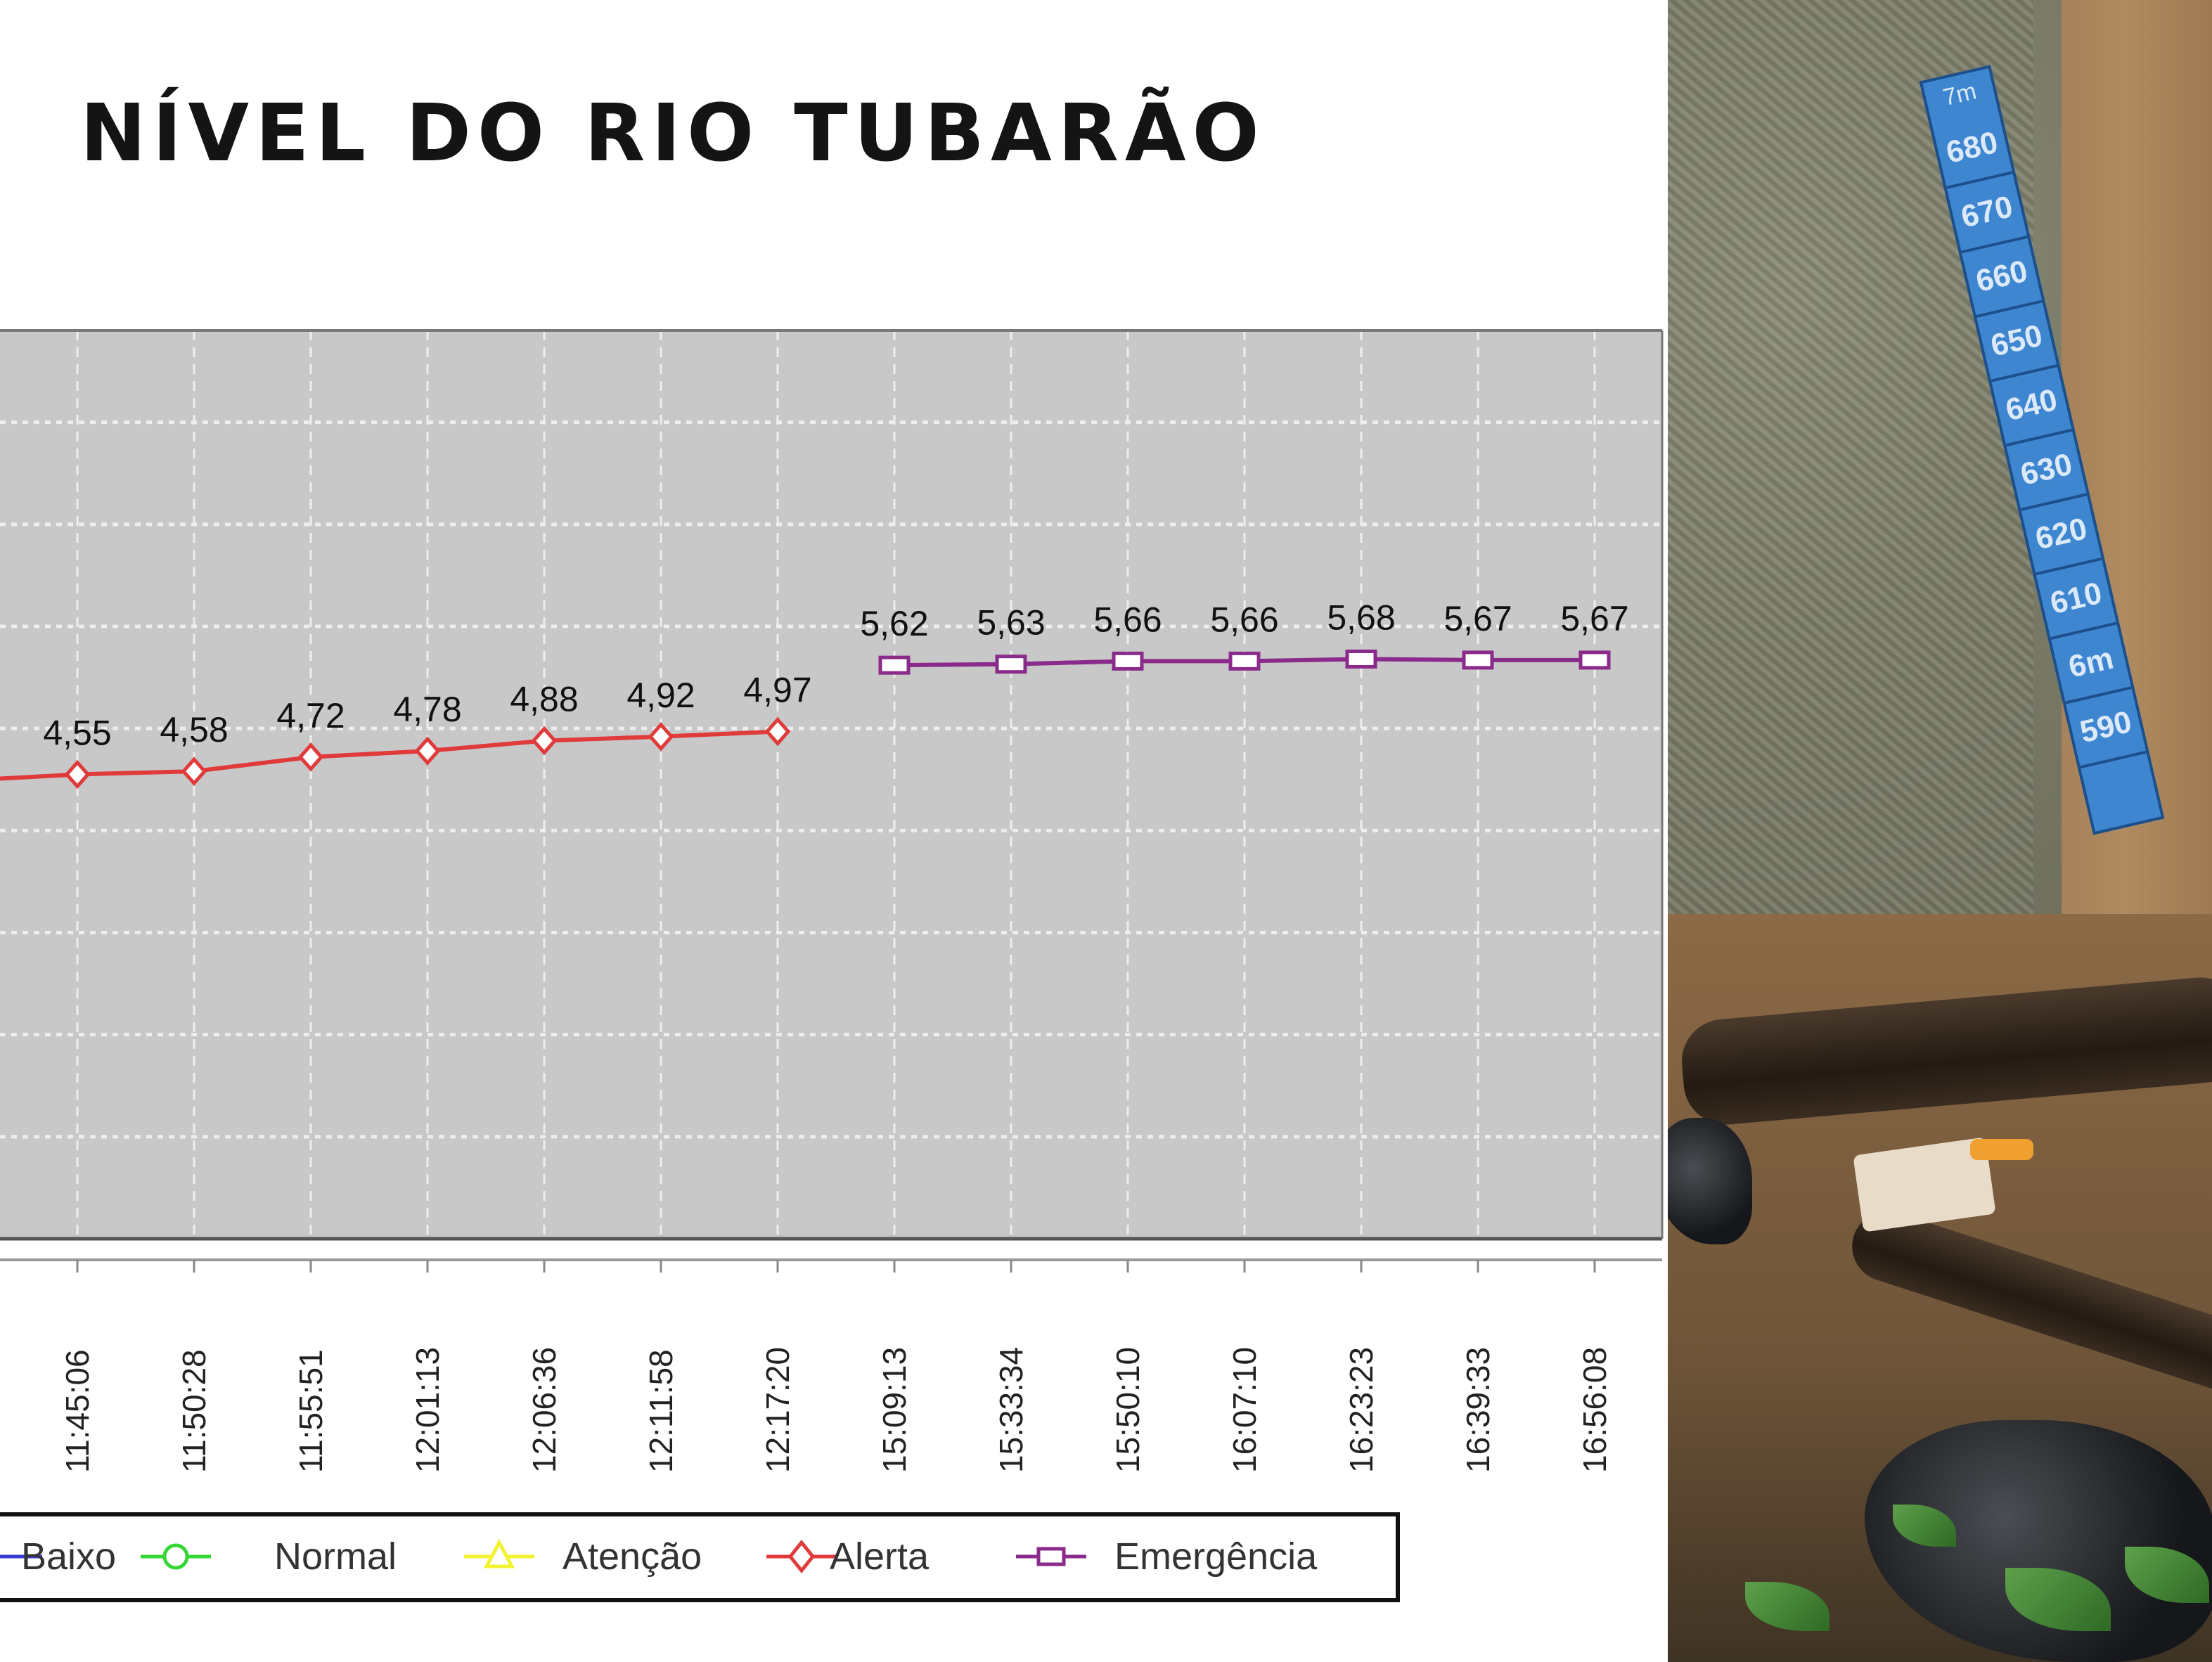 The image size is (2212, 1662). I want to click on legend-item-baixo: Baixo, so click(58, 1557).